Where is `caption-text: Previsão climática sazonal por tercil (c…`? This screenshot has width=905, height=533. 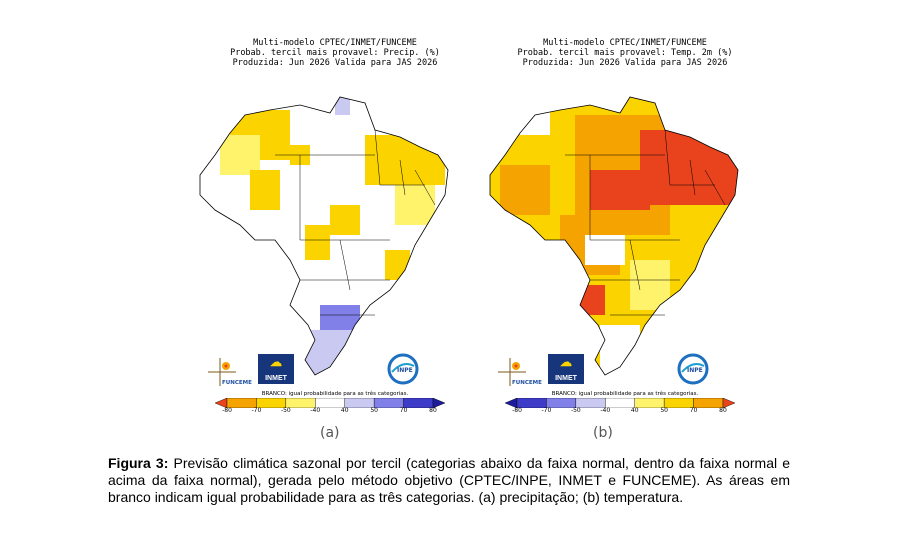
caption-text: Previsão climática sazonal por tercil (c… is located at coordinates (449, 480).